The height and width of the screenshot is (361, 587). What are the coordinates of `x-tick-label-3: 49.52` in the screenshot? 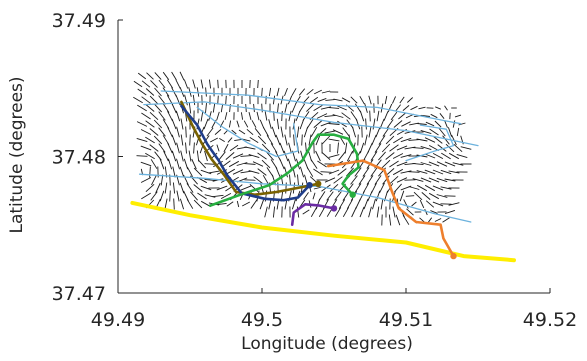 It's located at (550, 320).